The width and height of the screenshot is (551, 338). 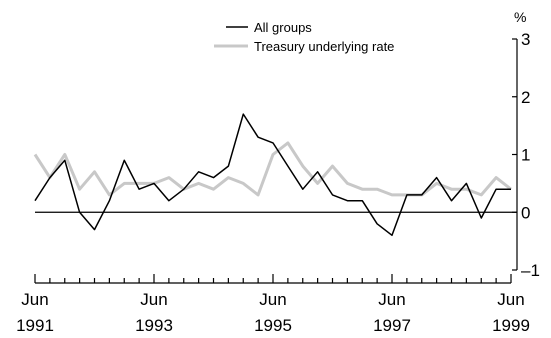 What do you see at coordinates (324, 46) in the screenshot?
I see `legend-label-treasury-underlying-rate: Treasury underlying rate` at bounding box center [324, 46].